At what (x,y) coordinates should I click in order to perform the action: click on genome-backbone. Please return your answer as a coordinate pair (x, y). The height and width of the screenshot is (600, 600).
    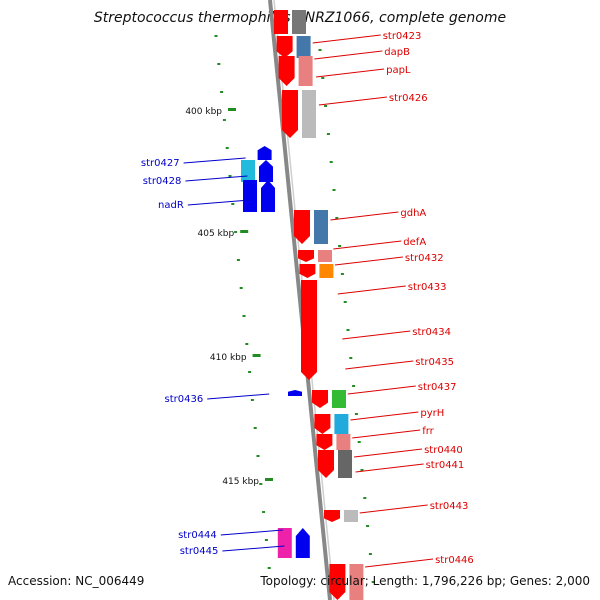
    Looking at the image, I should click on (300, 300).